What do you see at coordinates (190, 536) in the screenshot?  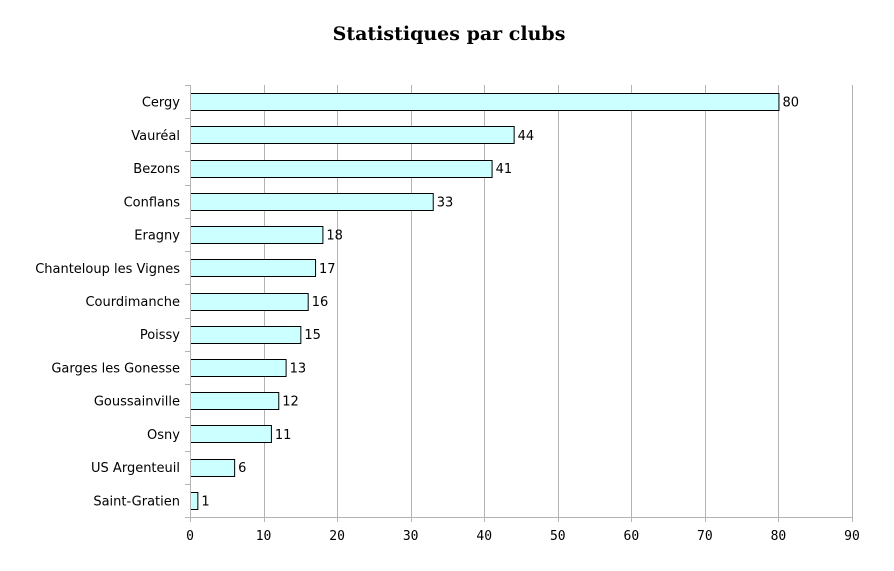 I see `x-tick-label: 0` at bounding box center [190, 536].